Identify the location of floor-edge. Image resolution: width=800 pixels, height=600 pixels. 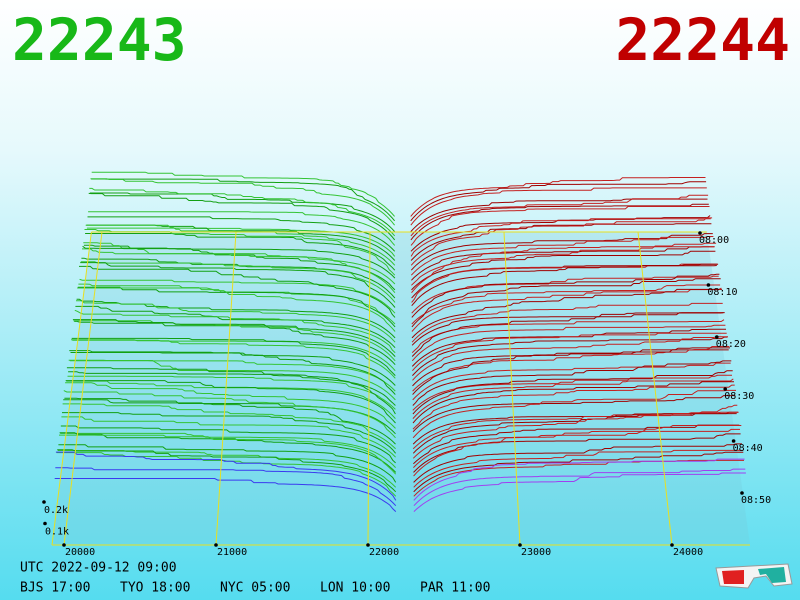
(71, 388).